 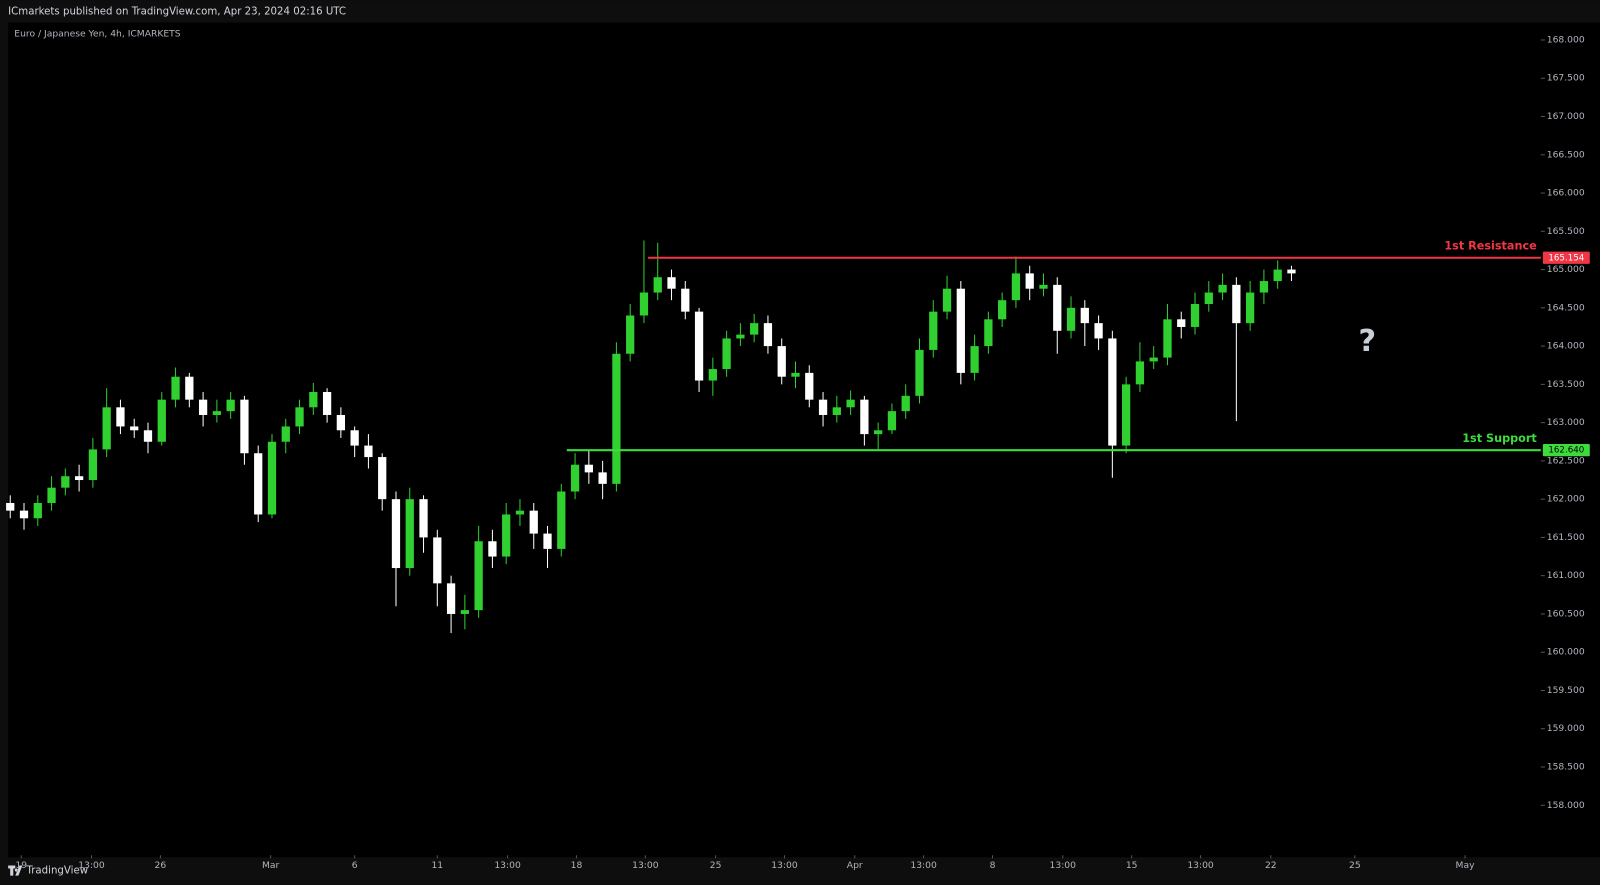 I want to click on brand-name: TradingView, so click(x=57, y=871).